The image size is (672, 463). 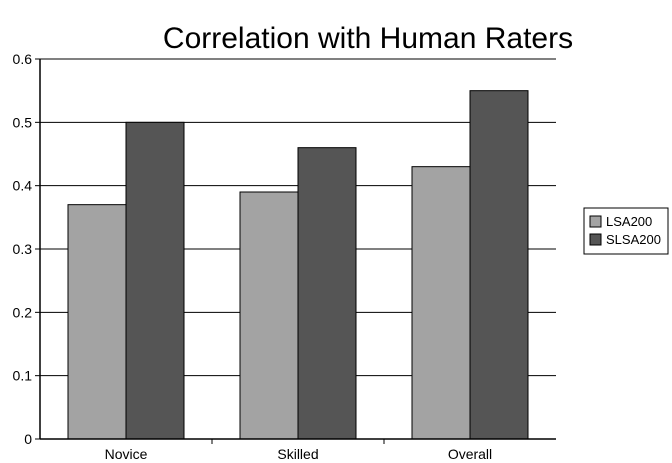 I want to click on legend-swatch-lsa200, so click(x=595, y=221).